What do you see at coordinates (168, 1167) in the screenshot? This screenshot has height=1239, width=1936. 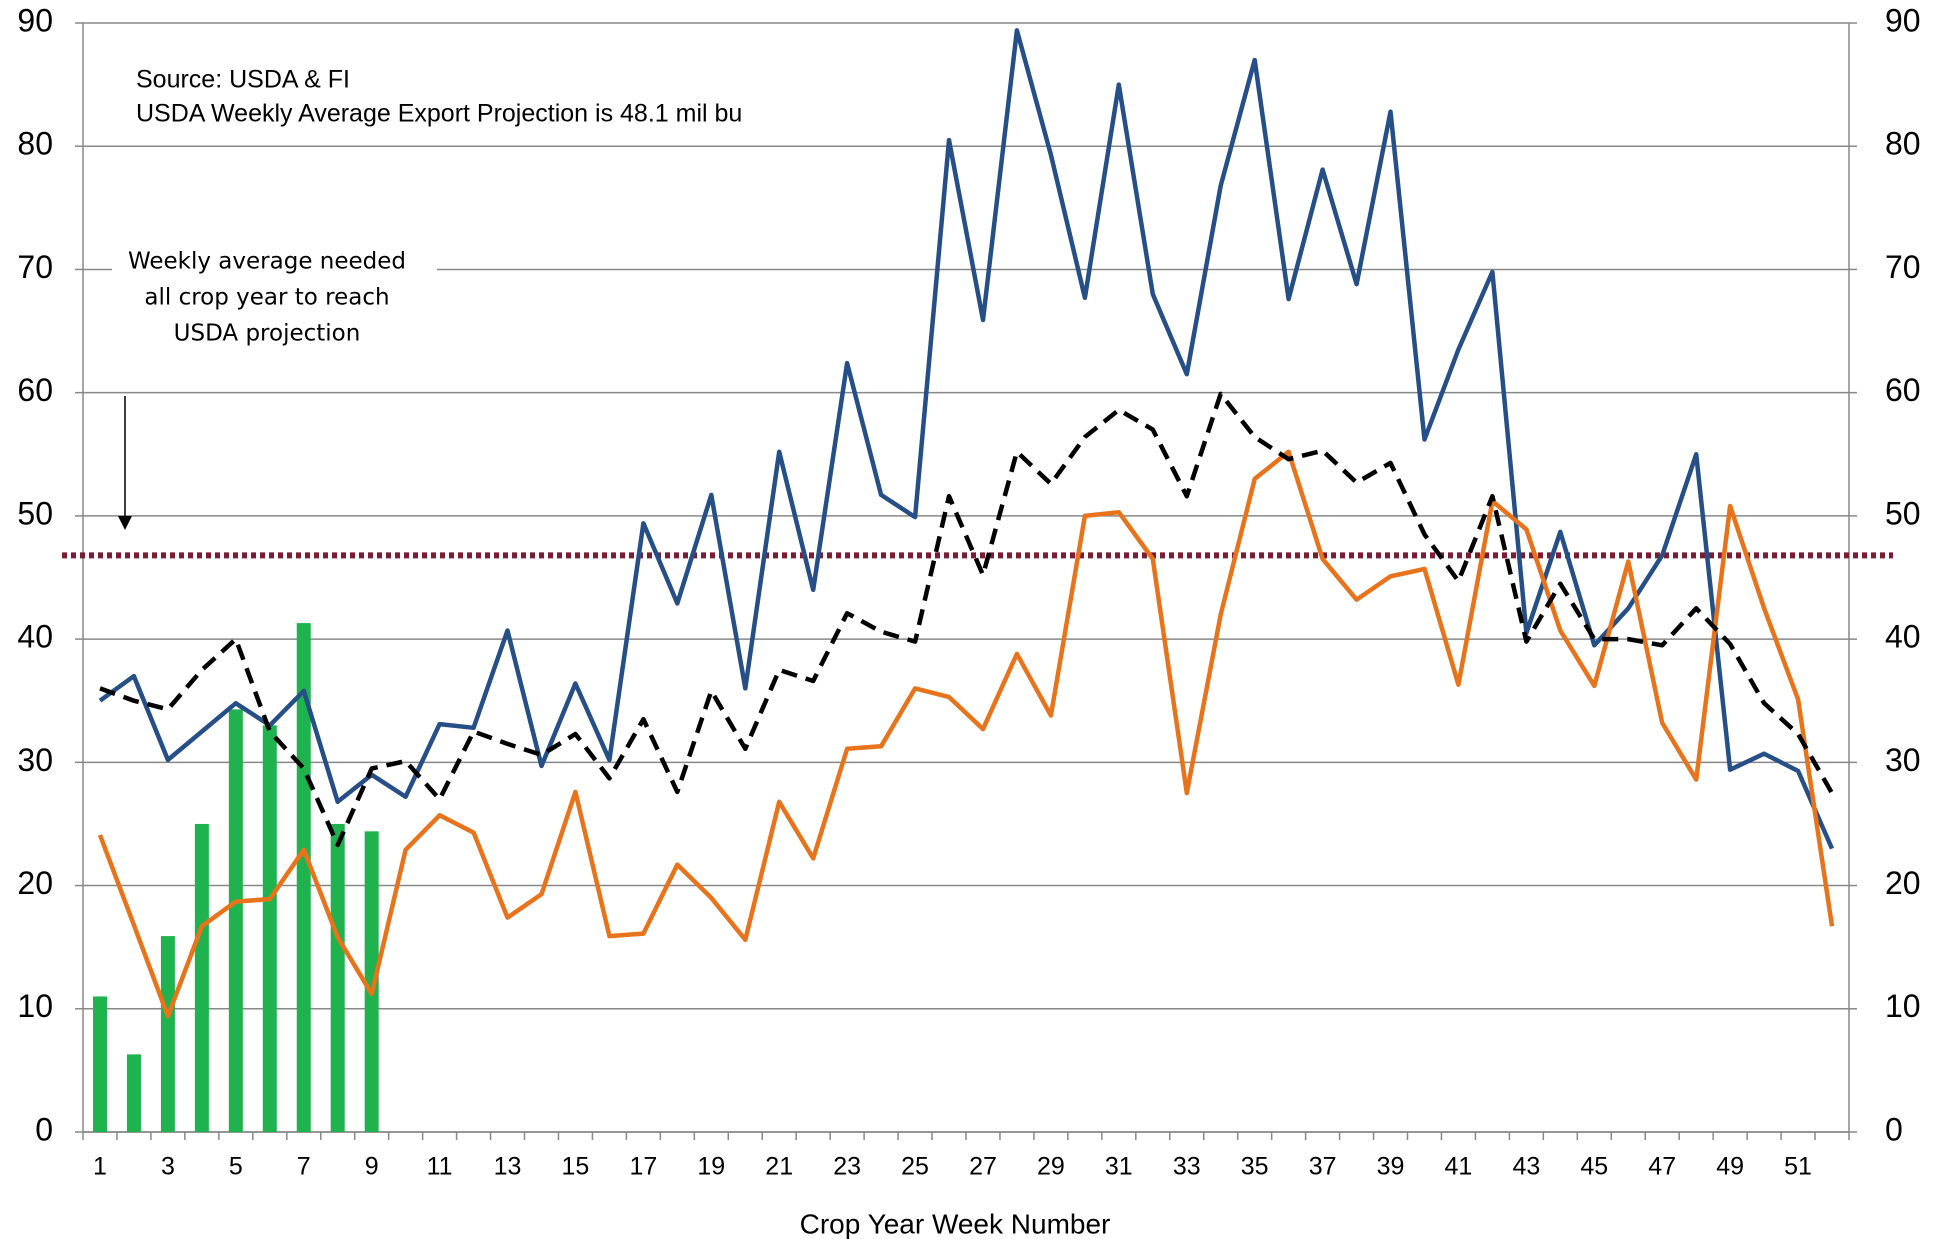 I see `x-tick-label: 3` at bounding box center [168, 1167].